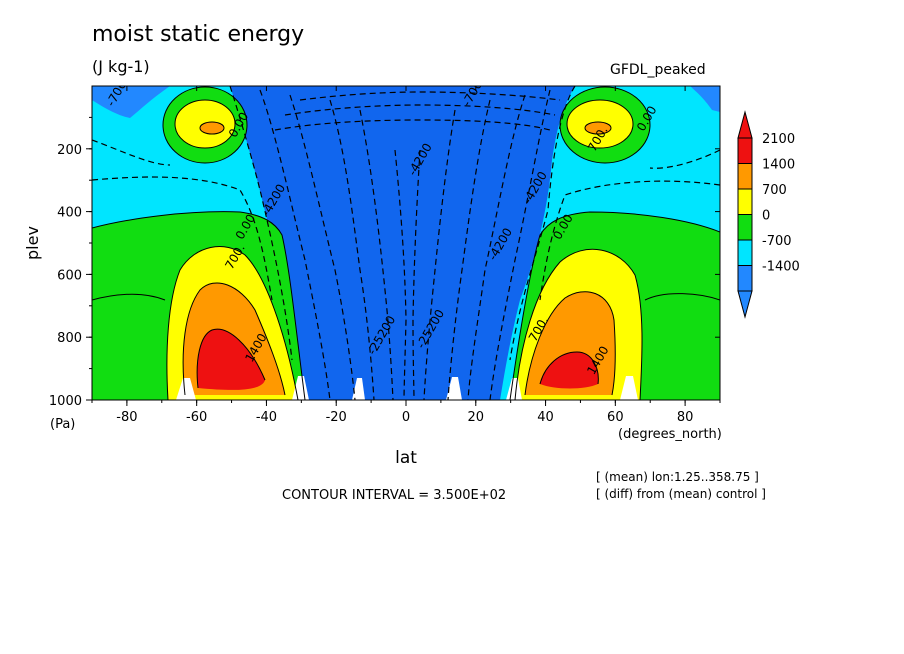 The width and height of the screenshot is (904, 654). Describe the element at coordinates (476, 417) in the screenshot. I see `x-tick-label: 20` at that location.